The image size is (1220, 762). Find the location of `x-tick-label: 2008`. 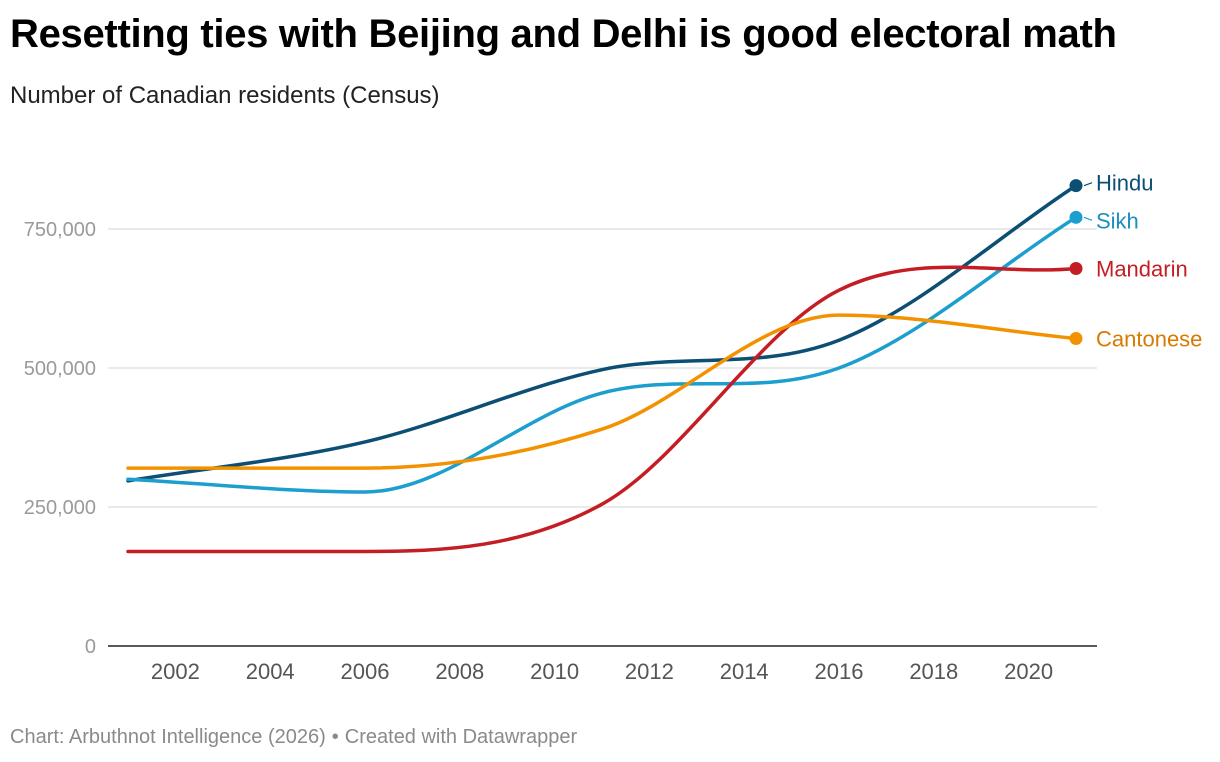

x-tick-label: 2008 is located at coordinates (459, 671).